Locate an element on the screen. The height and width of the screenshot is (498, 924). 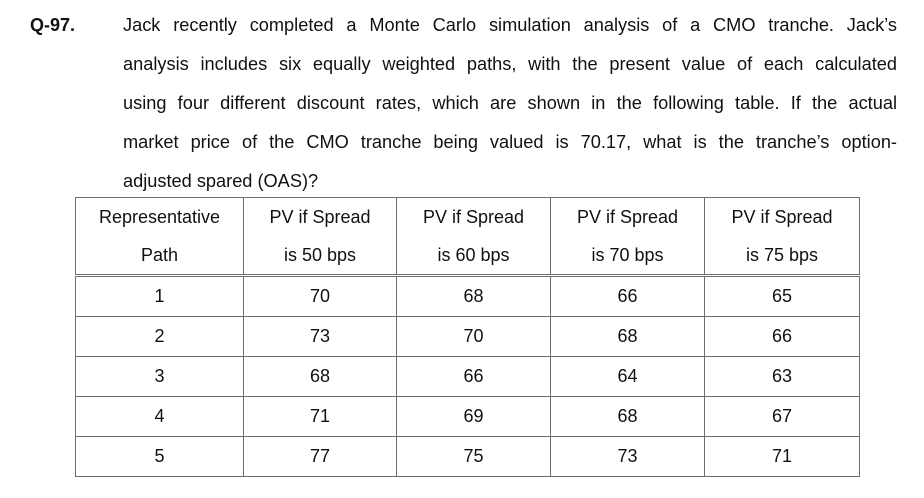
cell-pv-60: 69 is located at coordinates (473, 416).